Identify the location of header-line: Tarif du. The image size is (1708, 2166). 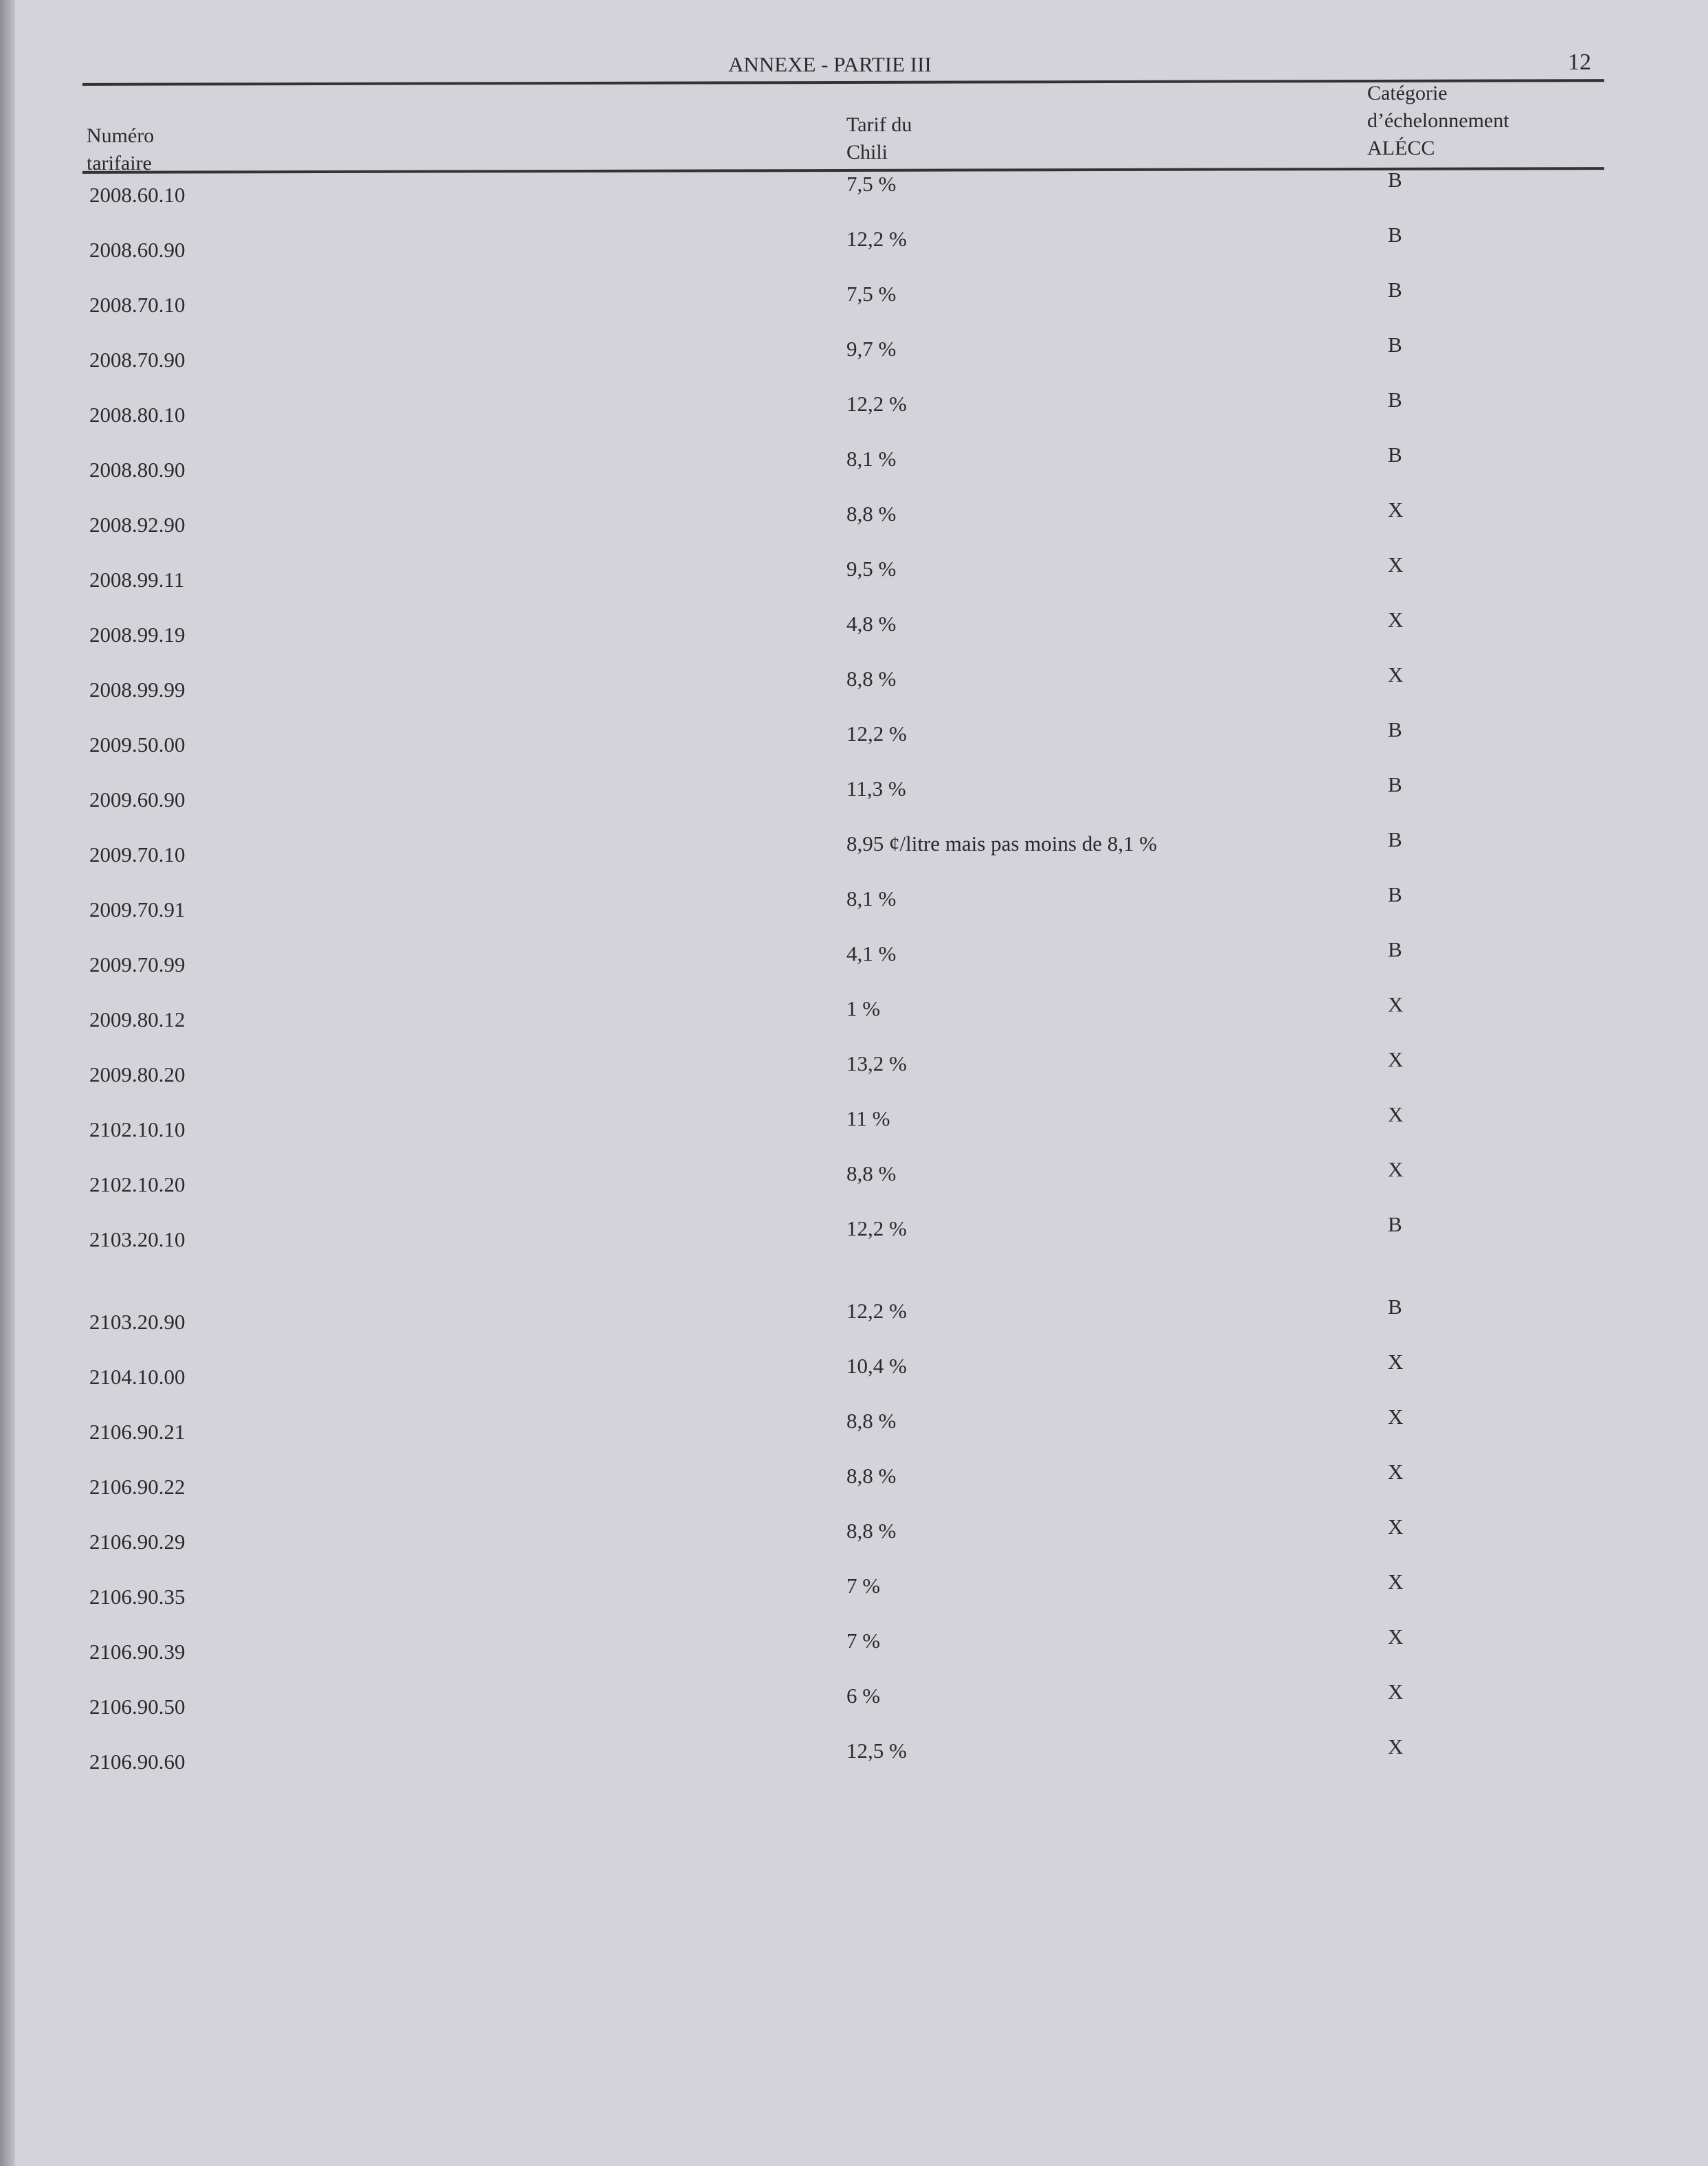
(879, 125).